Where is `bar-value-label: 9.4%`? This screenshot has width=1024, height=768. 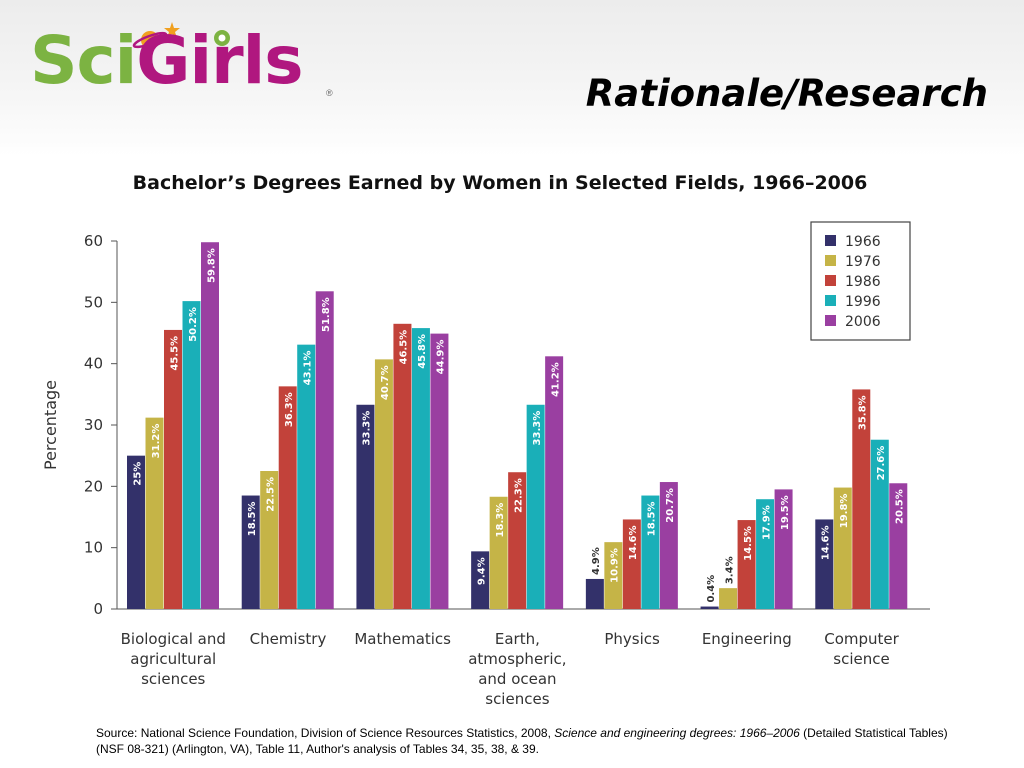 bar-value-label: 9.4% is located at coordinates (481, 571).